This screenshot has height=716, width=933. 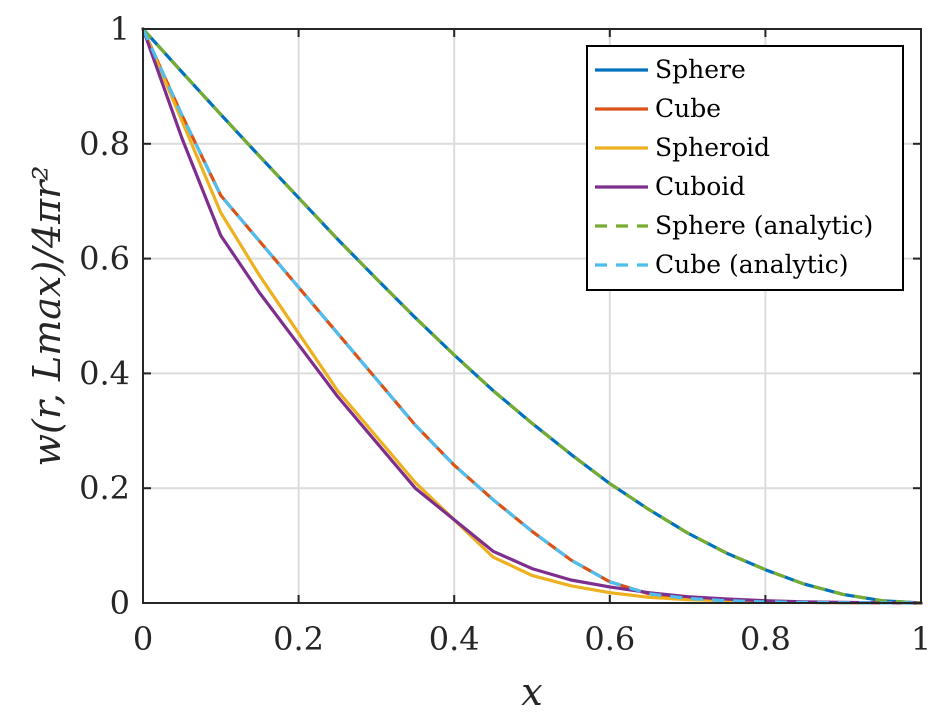 What do you see at coordinates (700, 186) in the screenshot?
I see `legend-label: Cuboid` at bounding box center [700, 186].